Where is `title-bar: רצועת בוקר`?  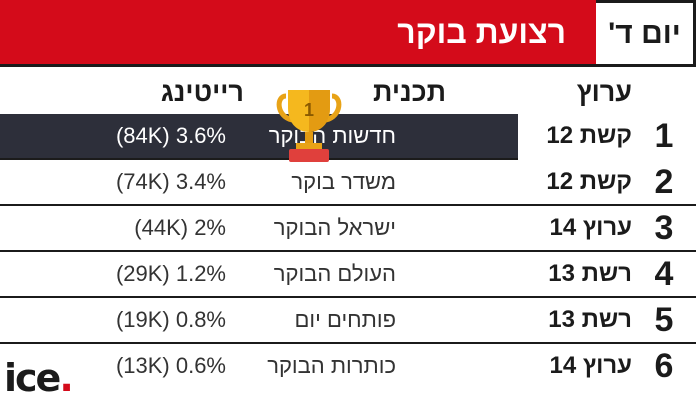 title-bar: רצועת בוקר is located at coordinates (298, 32).